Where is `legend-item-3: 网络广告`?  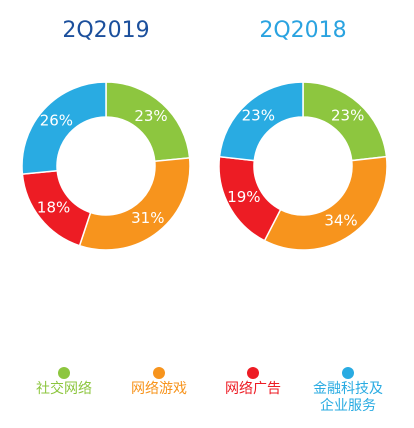
legend-item-3: 网络广告 is located at coordinates (253, 382).